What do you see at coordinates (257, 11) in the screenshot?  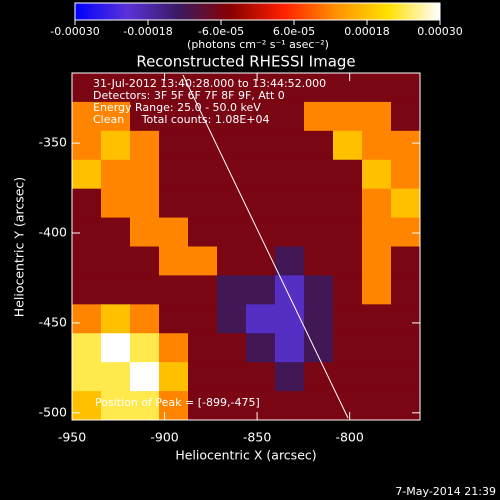 I see `colorbar` at bounding box center [257, 11].